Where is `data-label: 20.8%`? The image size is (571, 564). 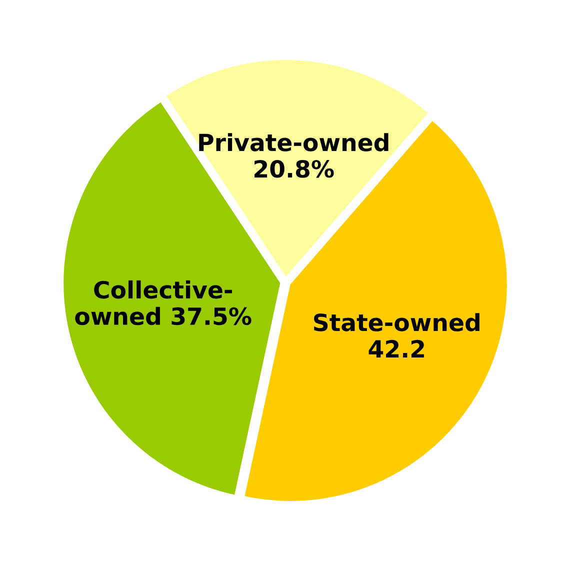 data-label: 20.8% is located at coordinates (294, 169).